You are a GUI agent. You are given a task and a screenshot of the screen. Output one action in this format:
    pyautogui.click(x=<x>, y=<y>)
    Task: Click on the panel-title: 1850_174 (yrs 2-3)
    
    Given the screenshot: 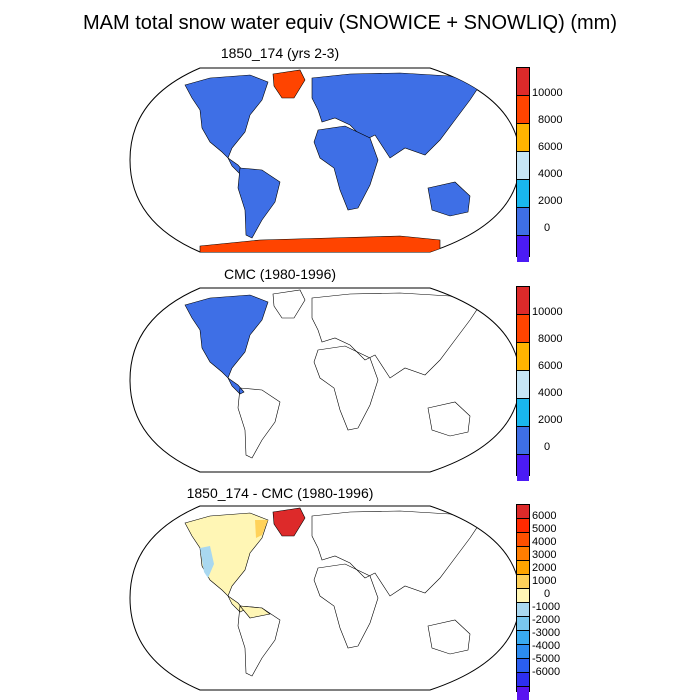 What is the action you would take?
    pyautogui.click(x=280, y=53)
    